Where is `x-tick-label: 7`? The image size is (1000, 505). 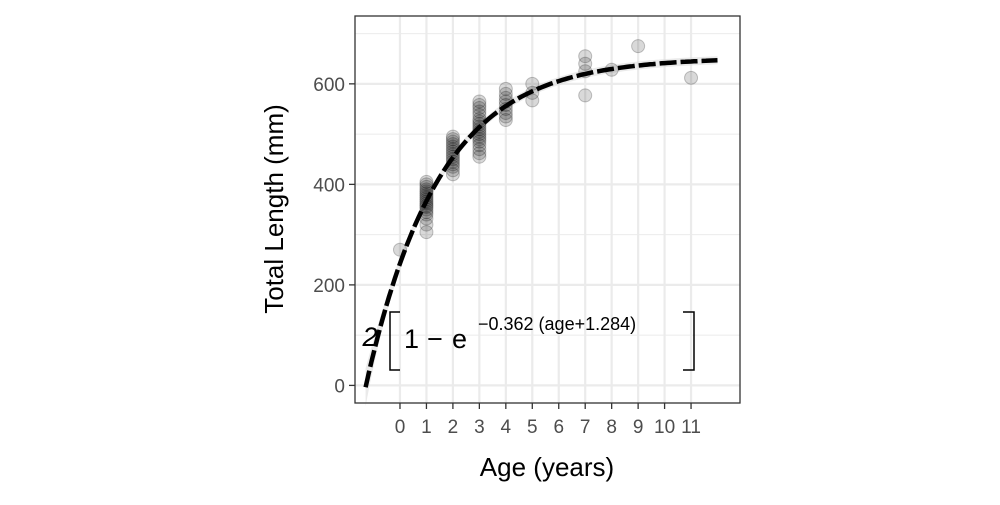 x-tick-label: 7 is located at coordinates (585, 427).